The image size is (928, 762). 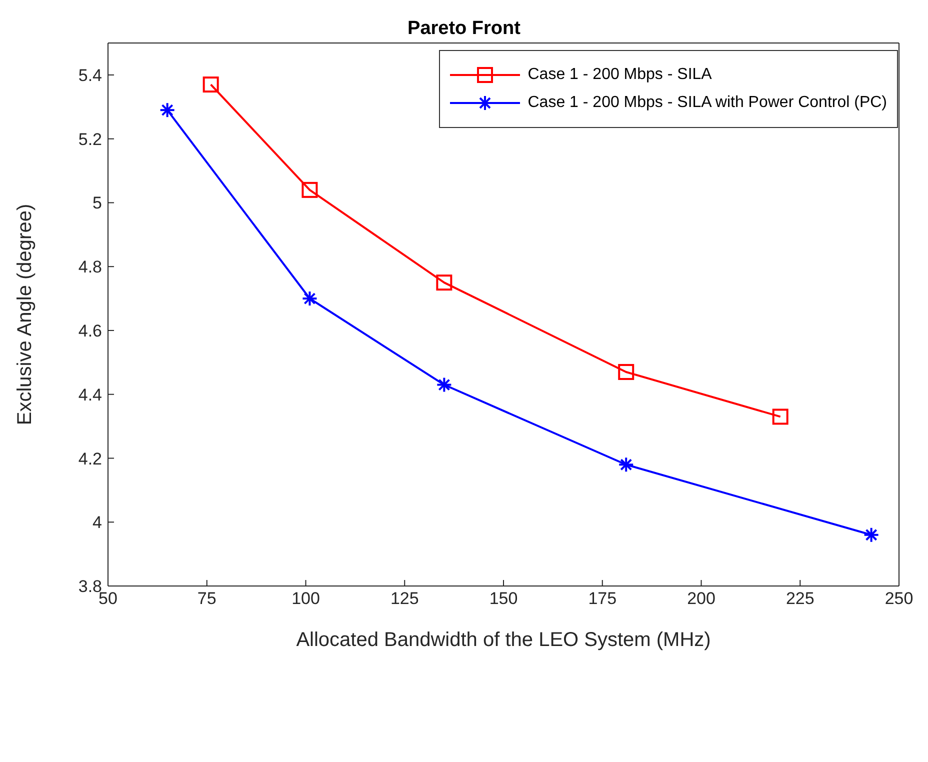 I want to click on y-tick-label: 4, so click(x=97, y=522).